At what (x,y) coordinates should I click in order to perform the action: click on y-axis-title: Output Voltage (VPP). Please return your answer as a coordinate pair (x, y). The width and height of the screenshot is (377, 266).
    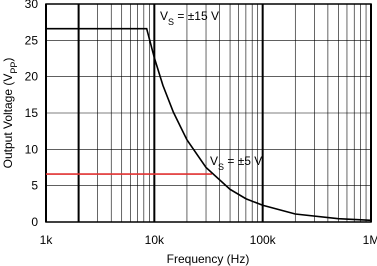
    Looking at the image, I should click on (10, 113).